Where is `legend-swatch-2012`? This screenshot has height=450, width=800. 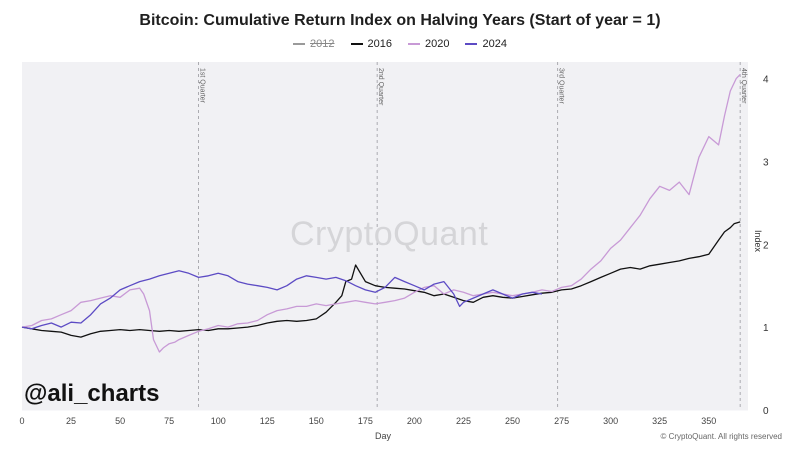
legend-swatch-2012 is located at coordinates (299, 44).